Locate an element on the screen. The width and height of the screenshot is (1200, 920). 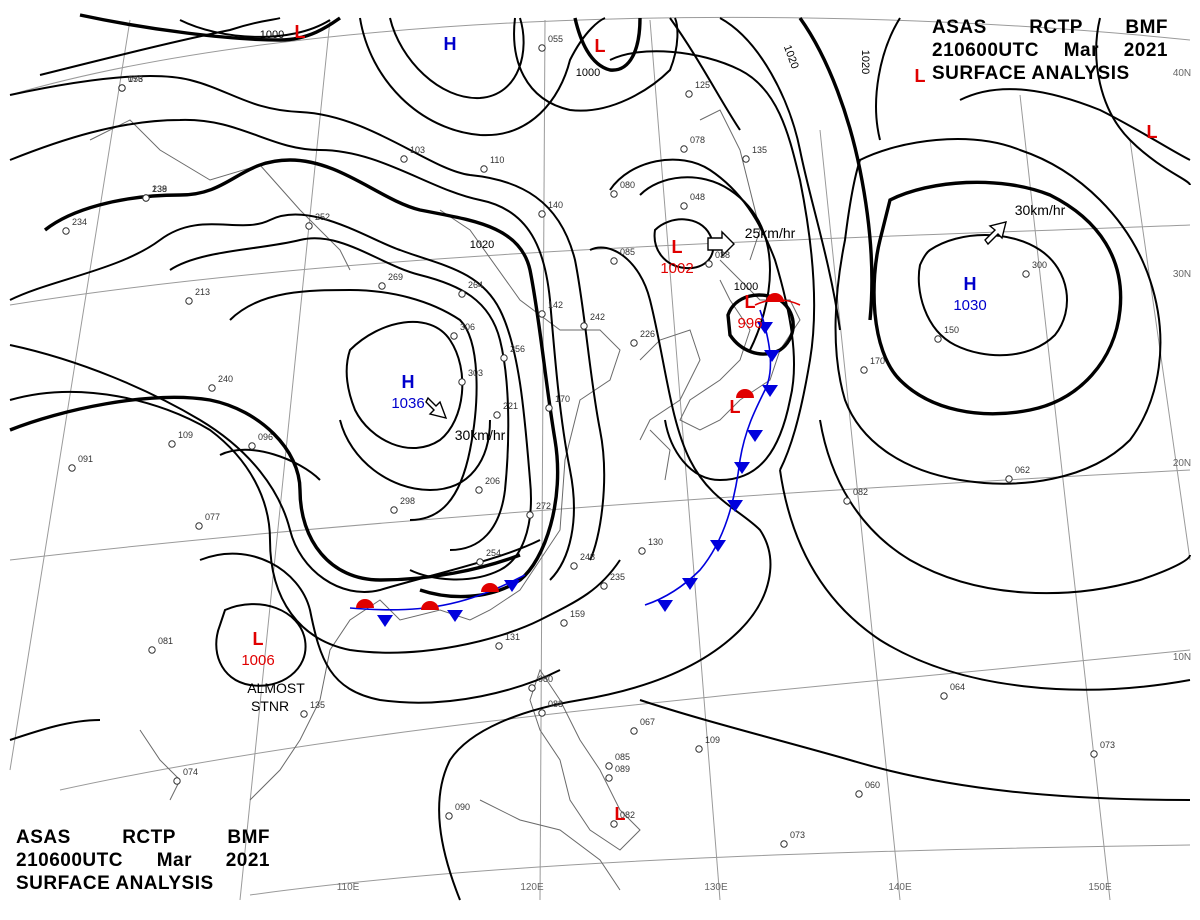
station-plot: 082 is located at coordinates (855, 496).